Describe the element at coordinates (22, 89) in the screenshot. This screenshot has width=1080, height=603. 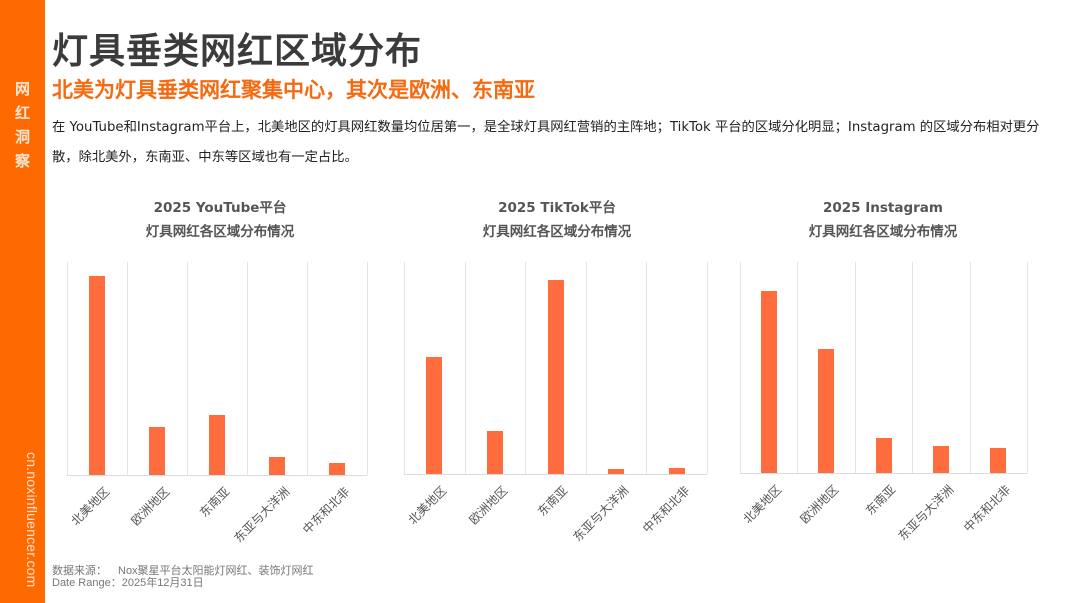
I see `sidebar-char: 网` at that location.